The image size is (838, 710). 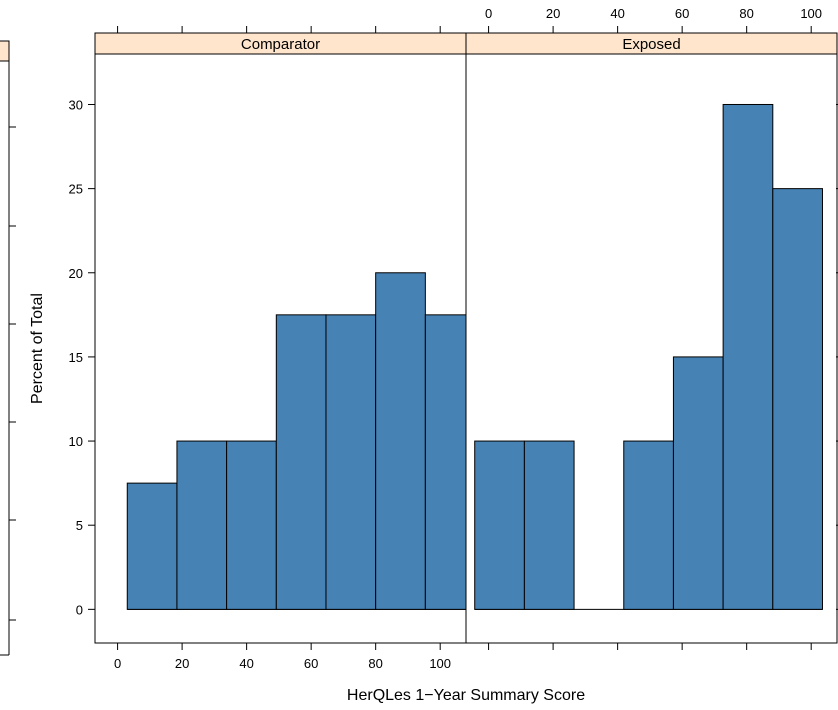 I want to click on x-tick-label: 20, so click(x=182, y=663).